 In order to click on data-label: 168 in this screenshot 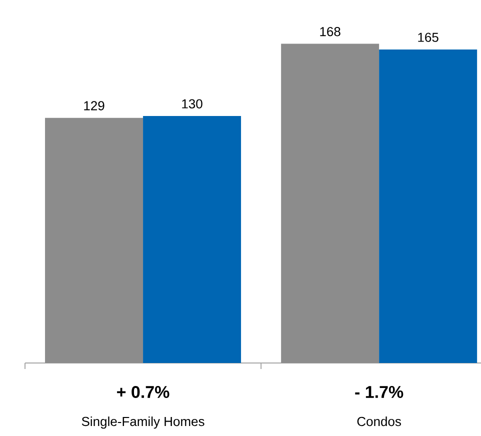, I will do `click(330, 31)`.